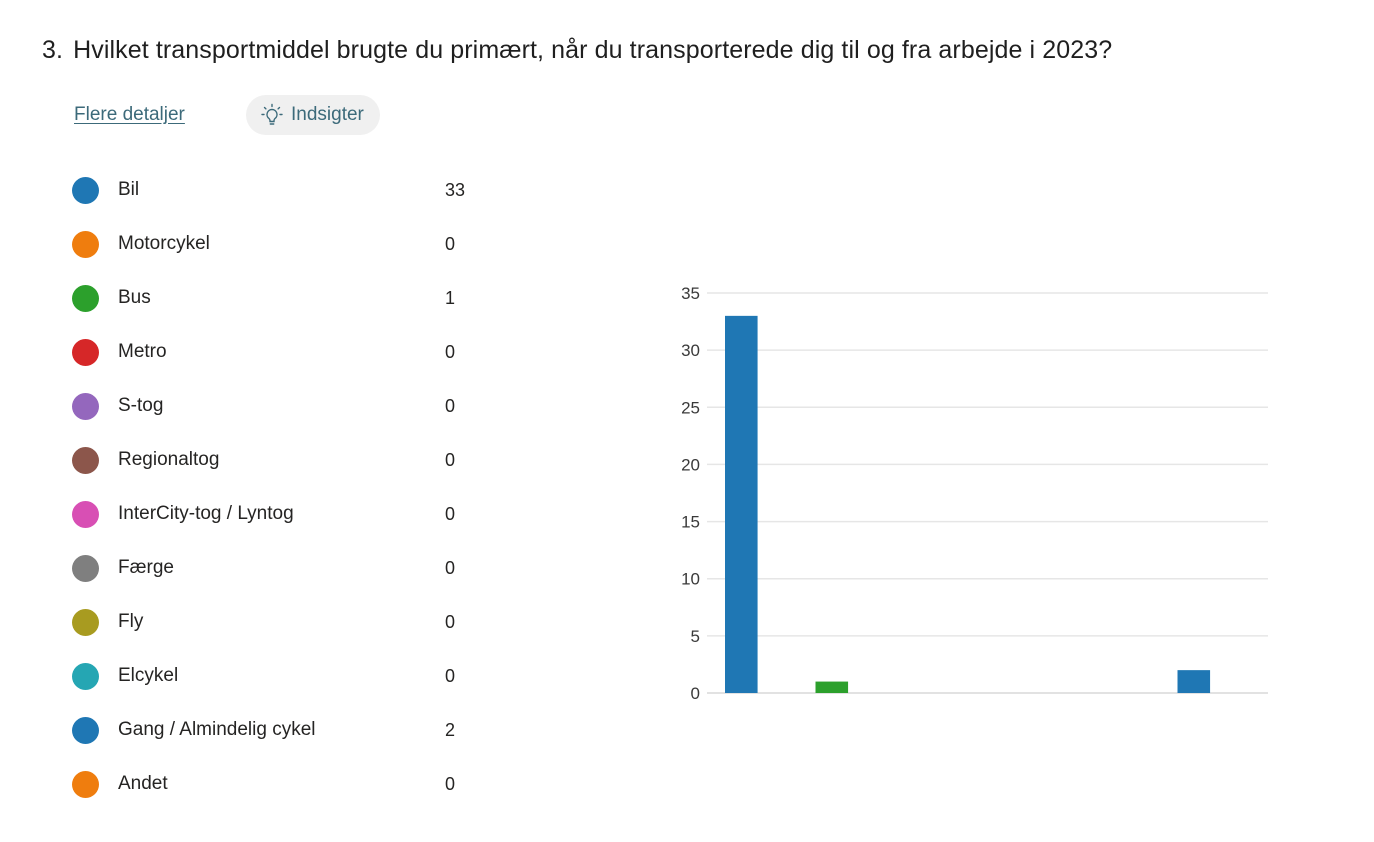 The height and width of the screenshot is (842, 1374). Describe the element at coordinates (169, 459) in the screenshot. I see `legend-label: Regionaltog` at that location.